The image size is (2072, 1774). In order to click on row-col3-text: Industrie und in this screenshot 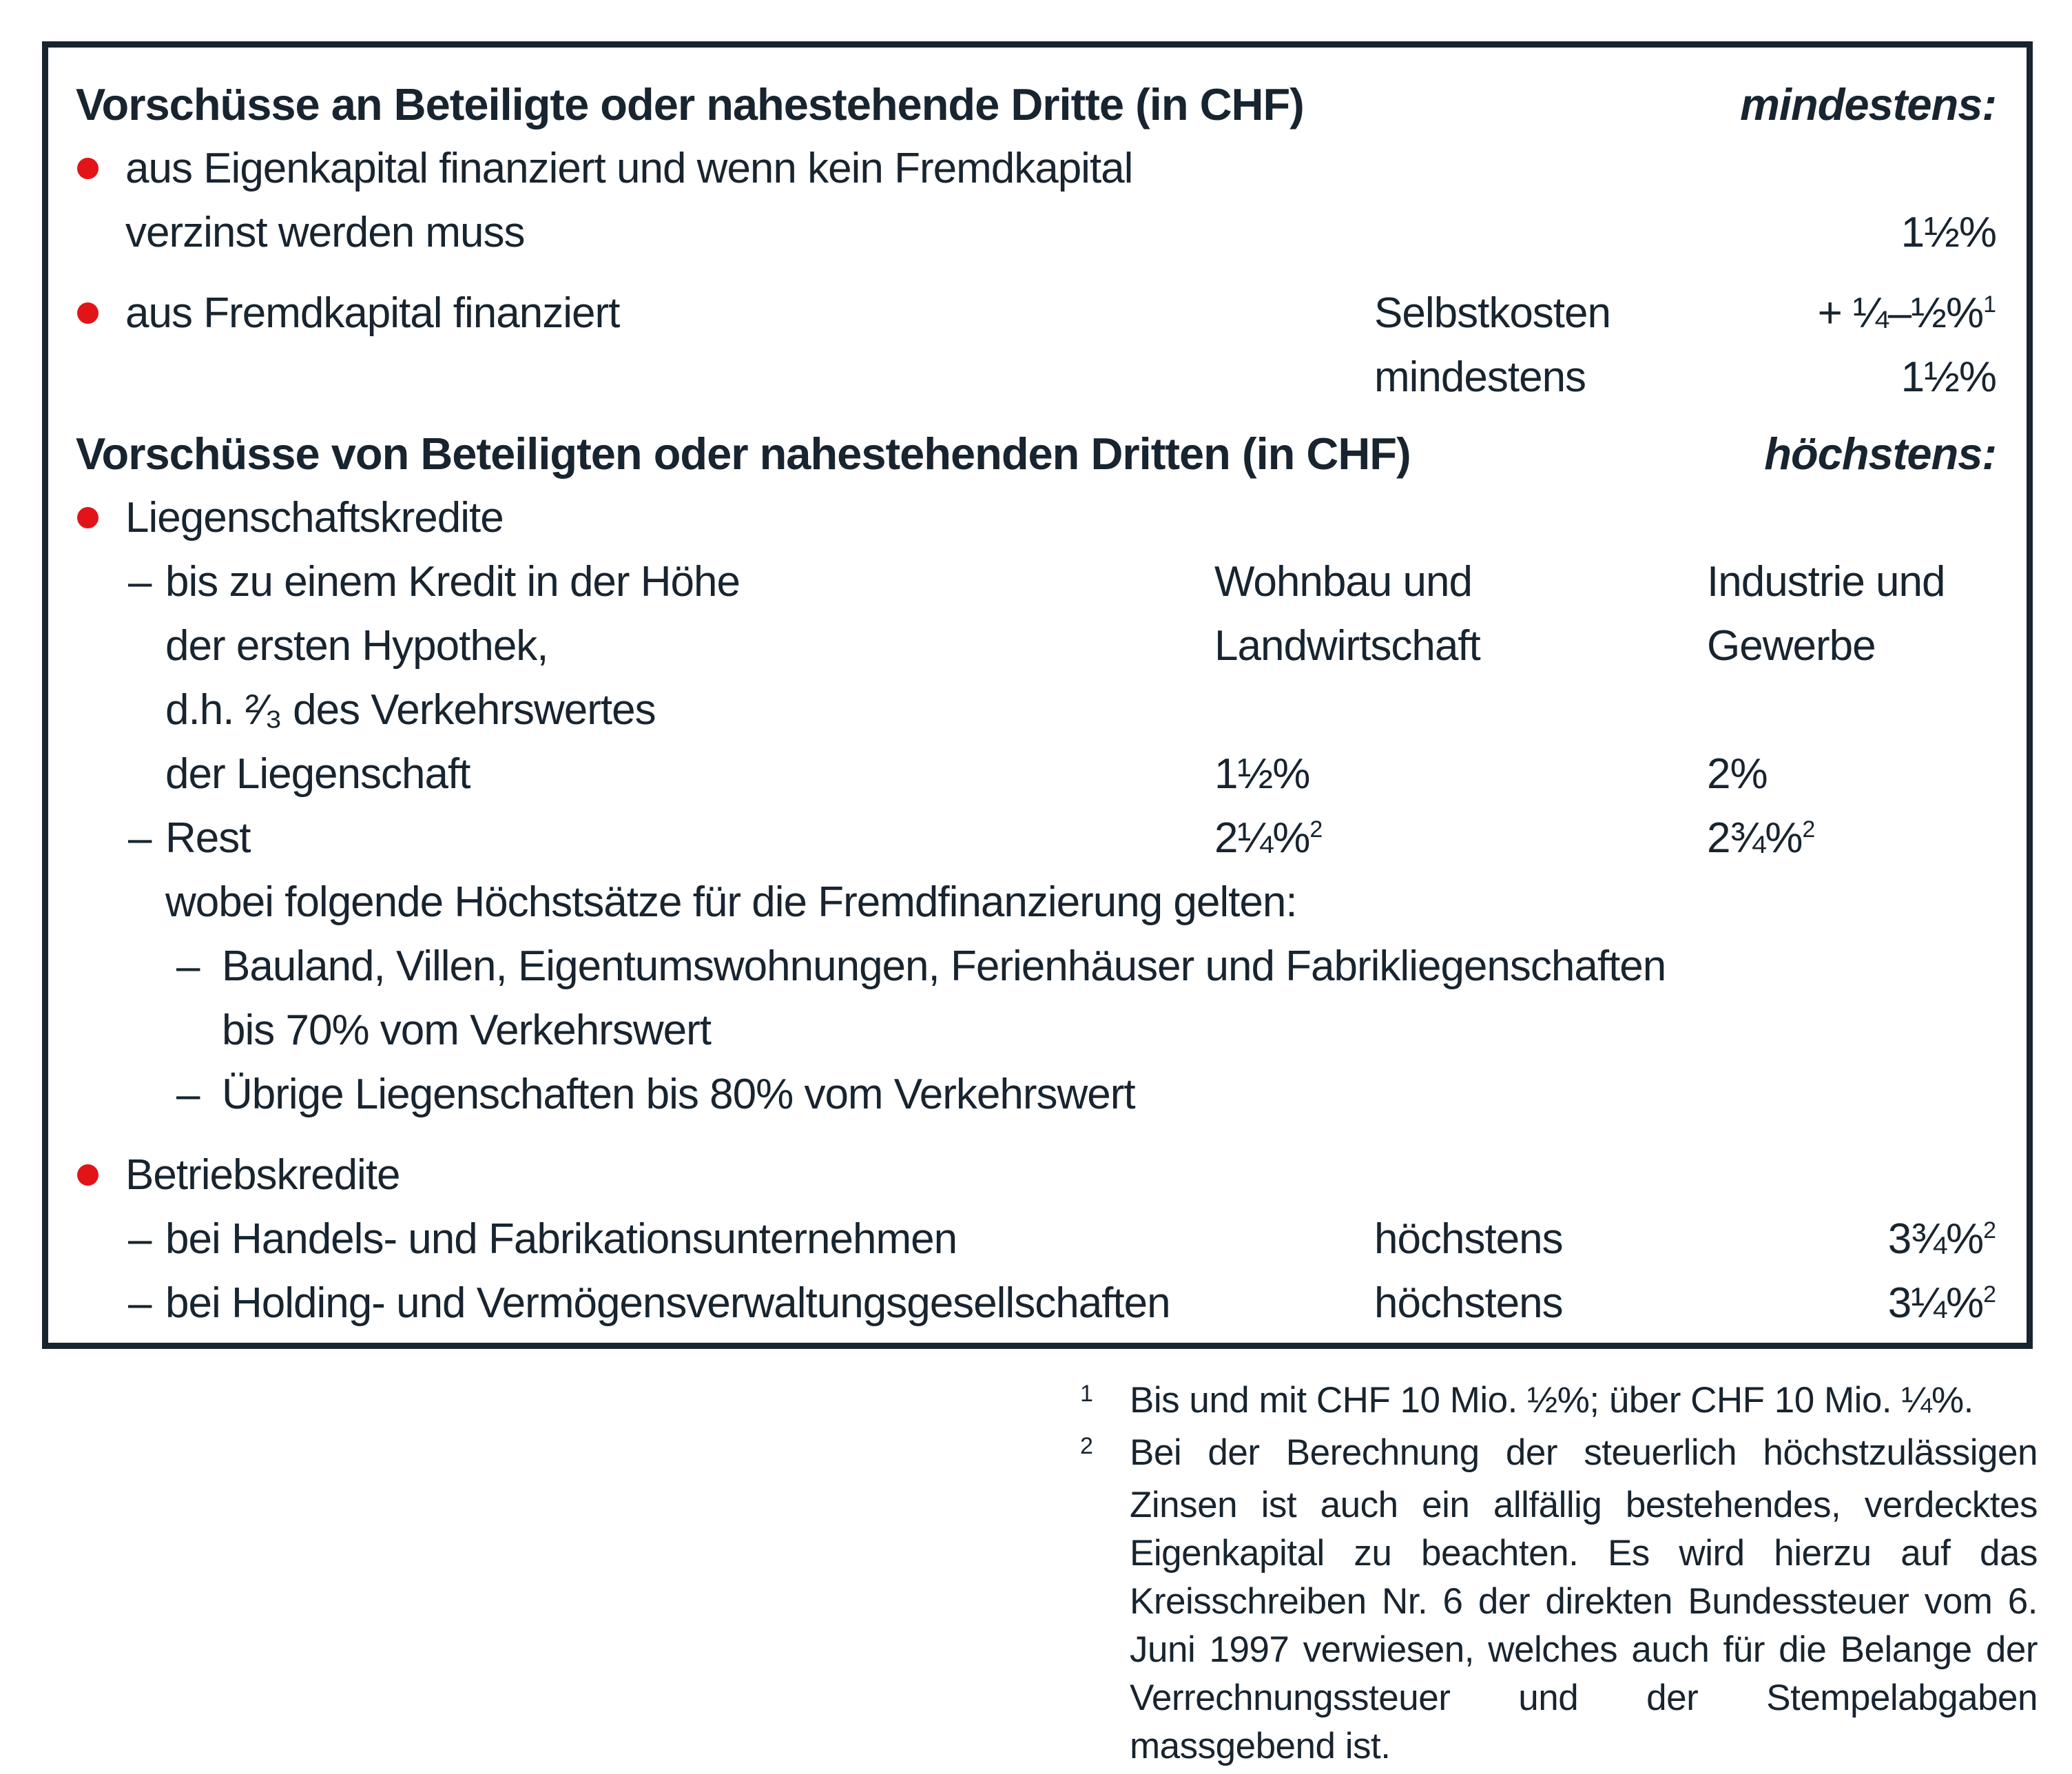, I will do `click(1826, 582)`.